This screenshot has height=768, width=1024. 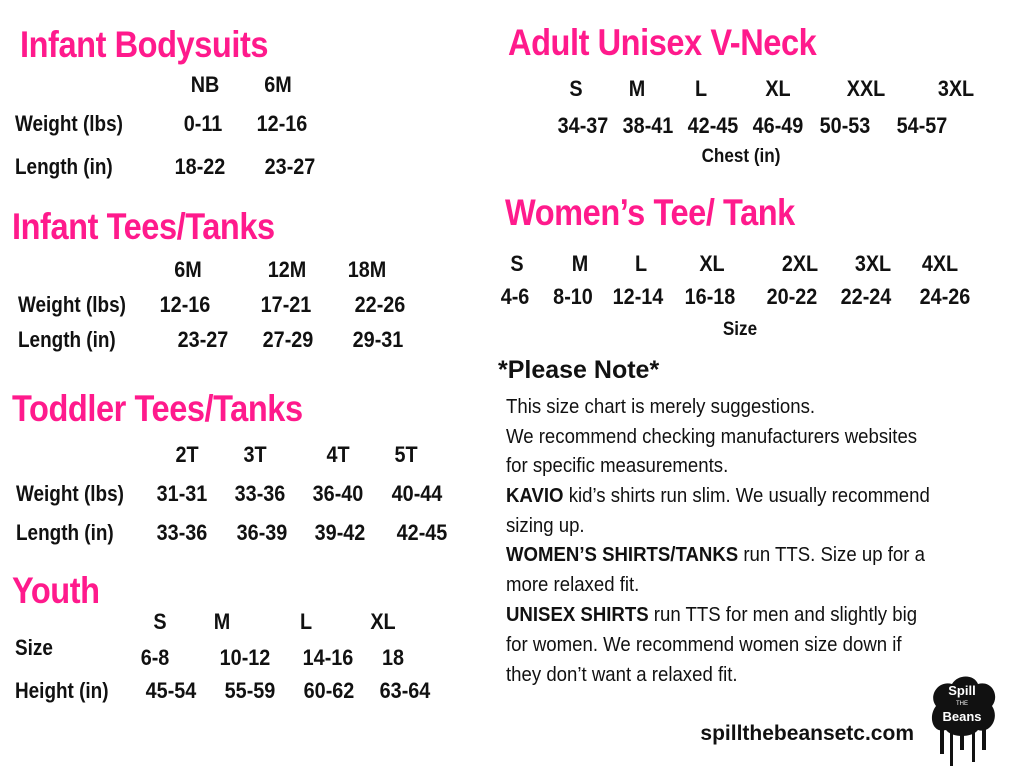 What do you see at coordinates (807, 733) in the screenshot?
I see `website-link: spillthebeansetc.com` at bounding box center [807, 733].